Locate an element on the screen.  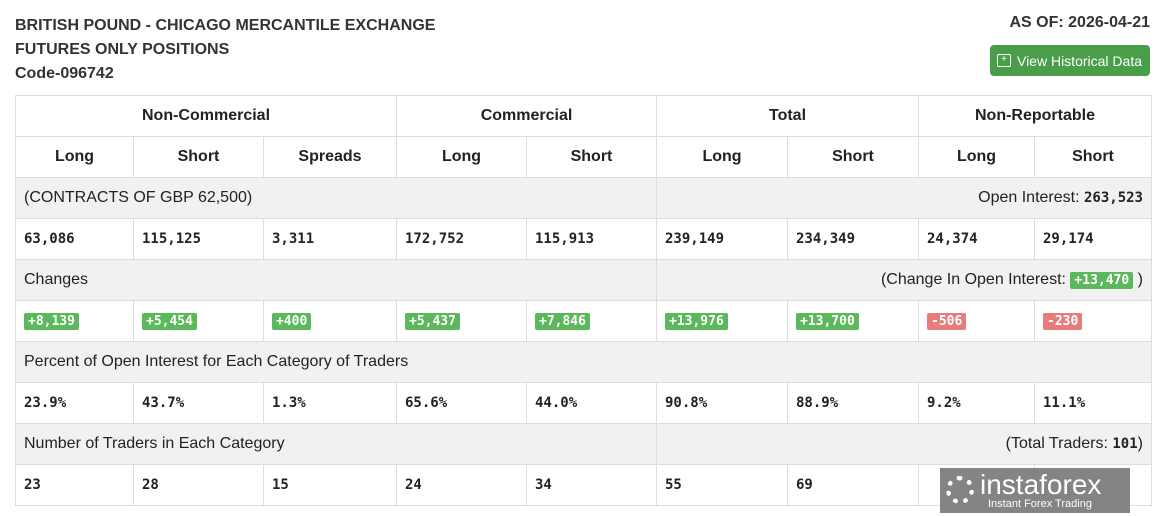
change-cell: -230 is located at coordinates (1093, 321).